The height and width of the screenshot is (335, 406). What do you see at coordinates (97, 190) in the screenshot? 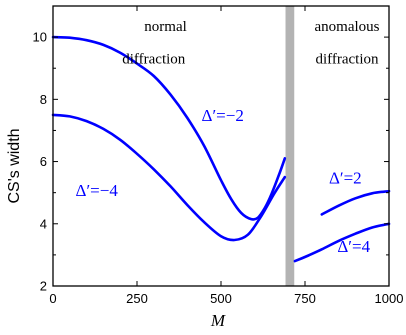
I see `curve-label-minus4: Δ′=−4` at bounding box center [97, 190].